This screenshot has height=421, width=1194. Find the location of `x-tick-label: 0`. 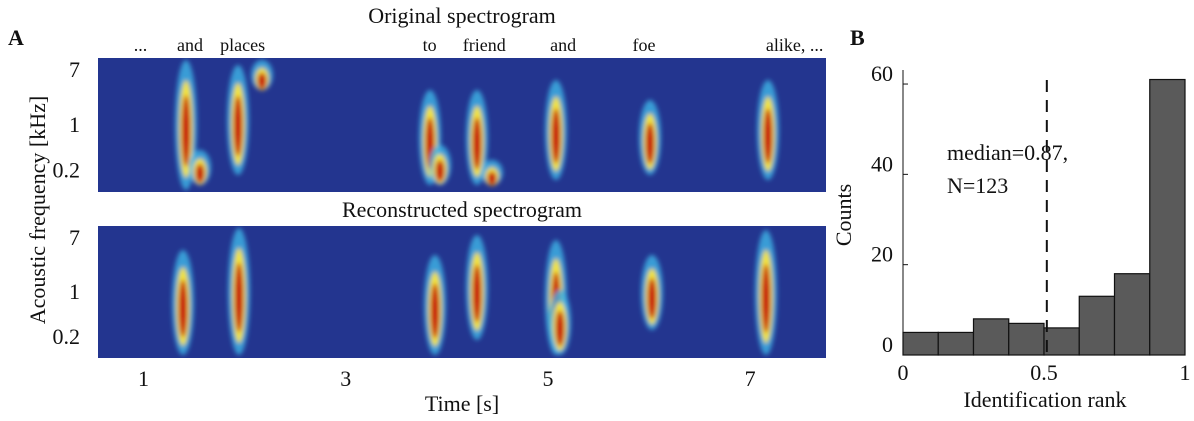

x-tick-label: 0 is located at coordinates (903, 372).